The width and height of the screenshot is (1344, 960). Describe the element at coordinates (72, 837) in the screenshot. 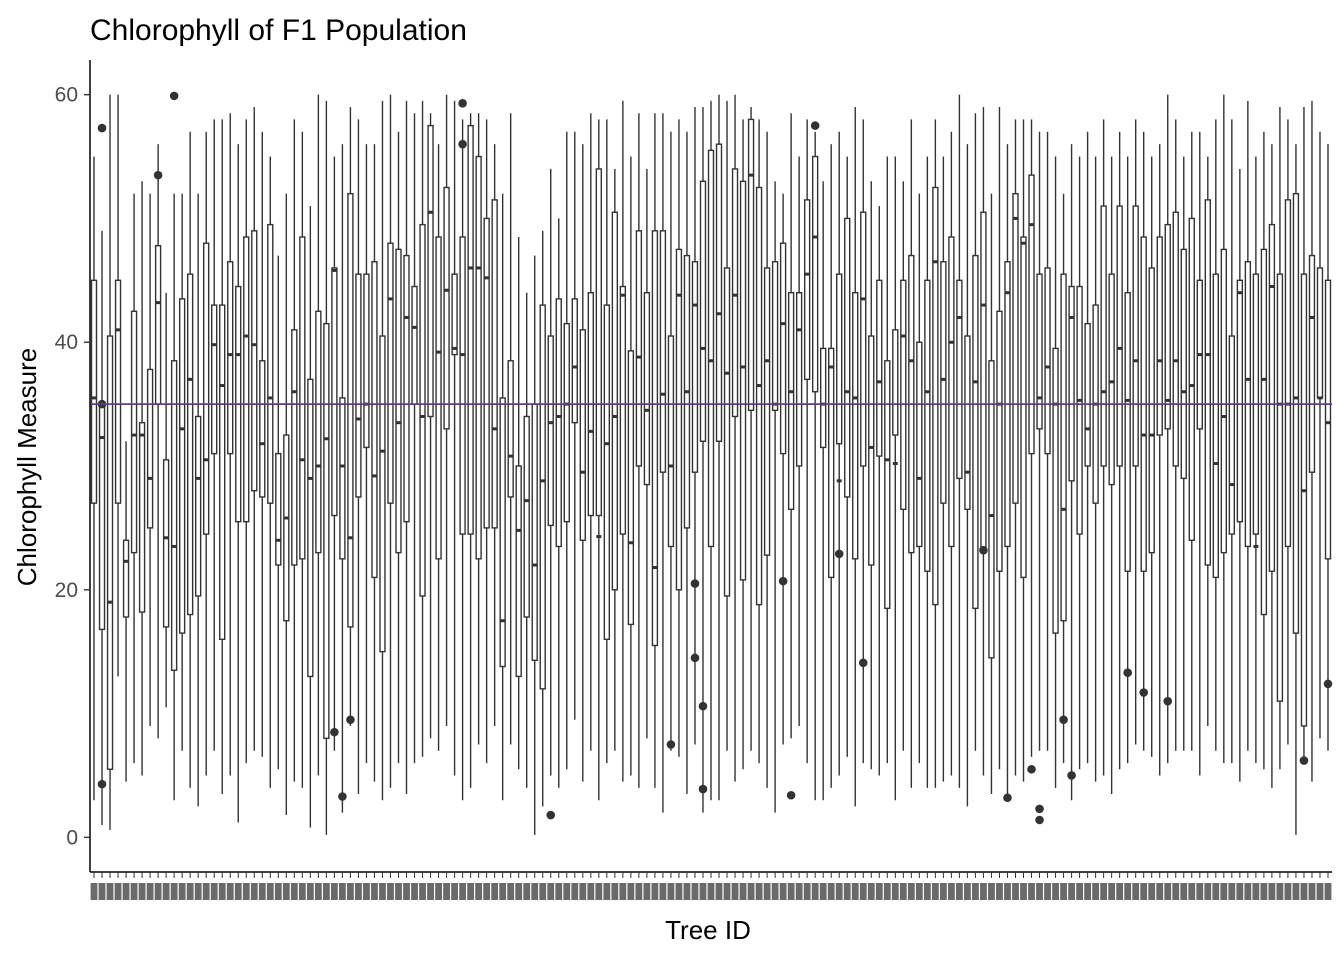

I see `y-tick-label-0: 0` at that location.